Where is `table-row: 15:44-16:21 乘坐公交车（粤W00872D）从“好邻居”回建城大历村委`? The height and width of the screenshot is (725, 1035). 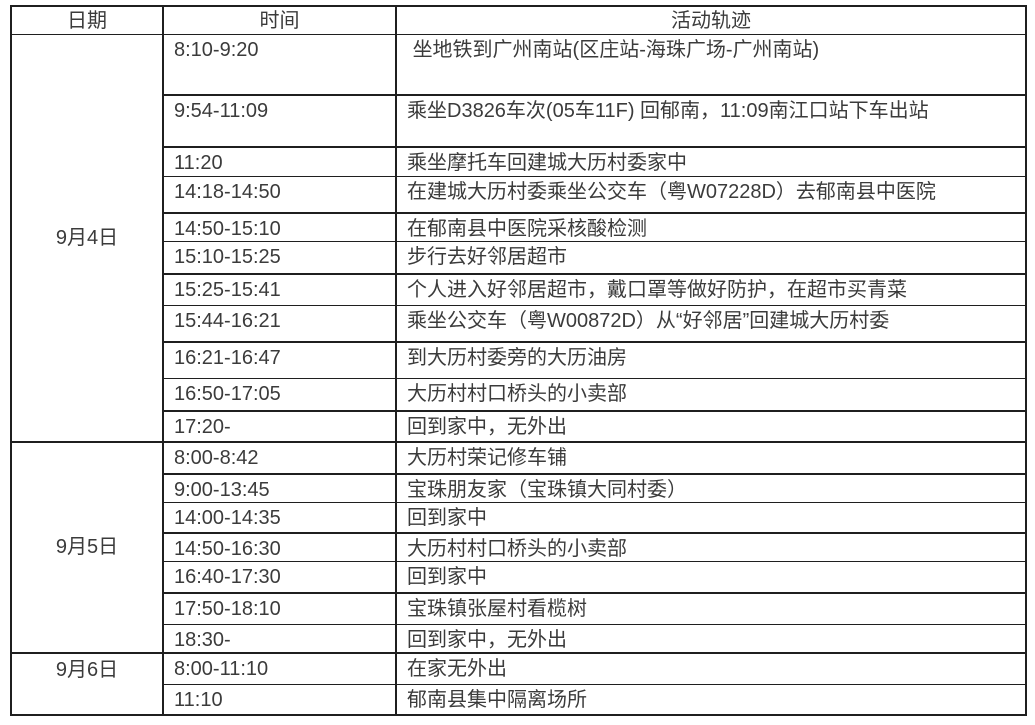
table-row: 15:44-16:21 乘坐公交车（粤W00872D）从“好邻居”回建城大历村委 is located at coordinates (519, 324).